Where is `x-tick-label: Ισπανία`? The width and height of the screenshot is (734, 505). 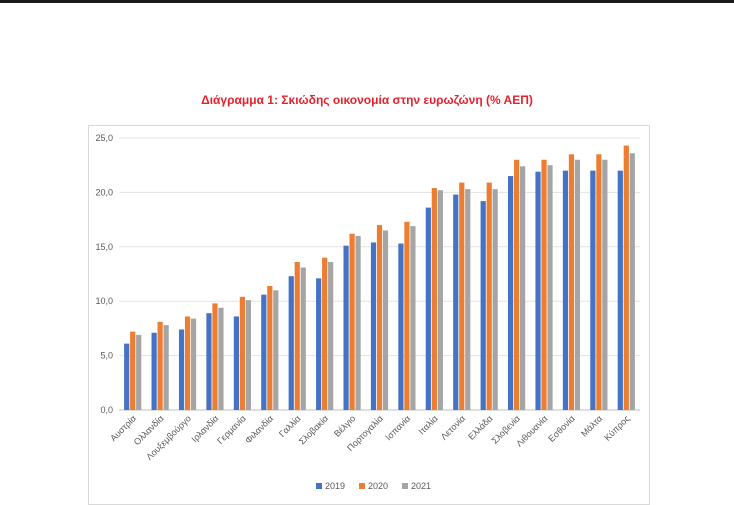
x-tick-label: Ισπανία is located at coordinates (397, 427).